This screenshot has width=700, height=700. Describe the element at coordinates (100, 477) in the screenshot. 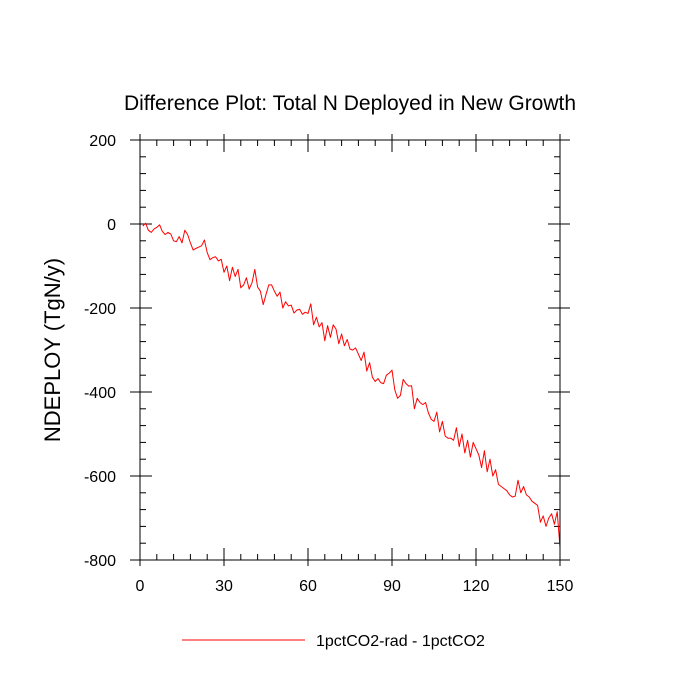

I see `y-tick-label: -600` at that location.